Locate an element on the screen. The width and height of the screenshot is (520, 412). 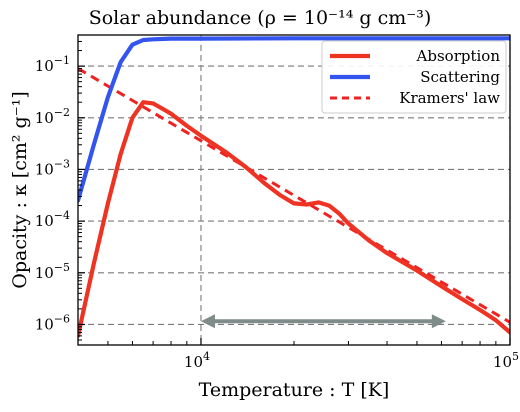
y-axis-title: Opacity : κ [cm² g⁻¹] is located at coordinates (20, 190).